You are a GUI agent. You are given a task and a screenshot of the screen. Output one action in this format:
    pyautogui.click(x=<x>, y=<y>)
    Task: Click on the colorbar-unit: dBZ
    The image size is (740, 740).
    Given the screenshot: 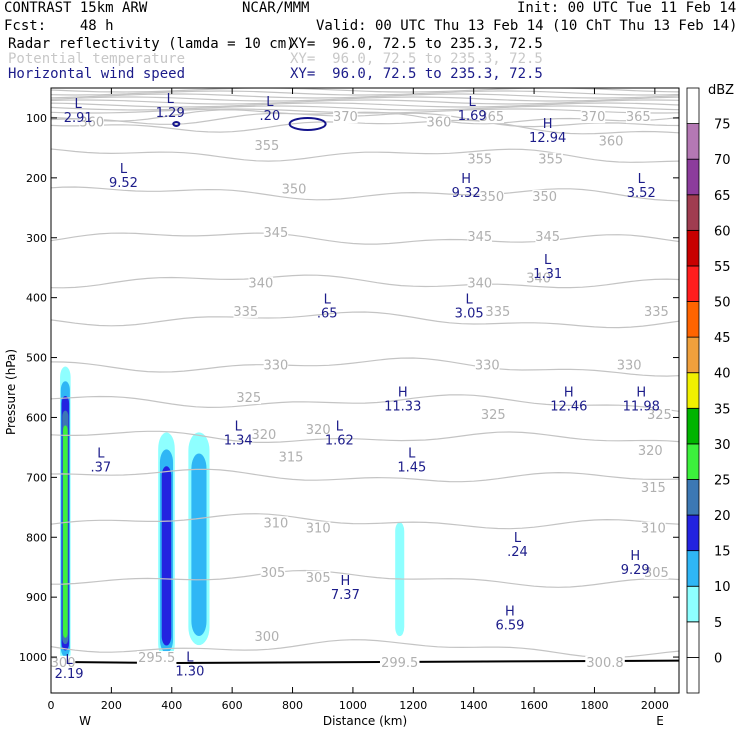 What is the action you would take?
    pyautogui.click(x=721, y=90)
    